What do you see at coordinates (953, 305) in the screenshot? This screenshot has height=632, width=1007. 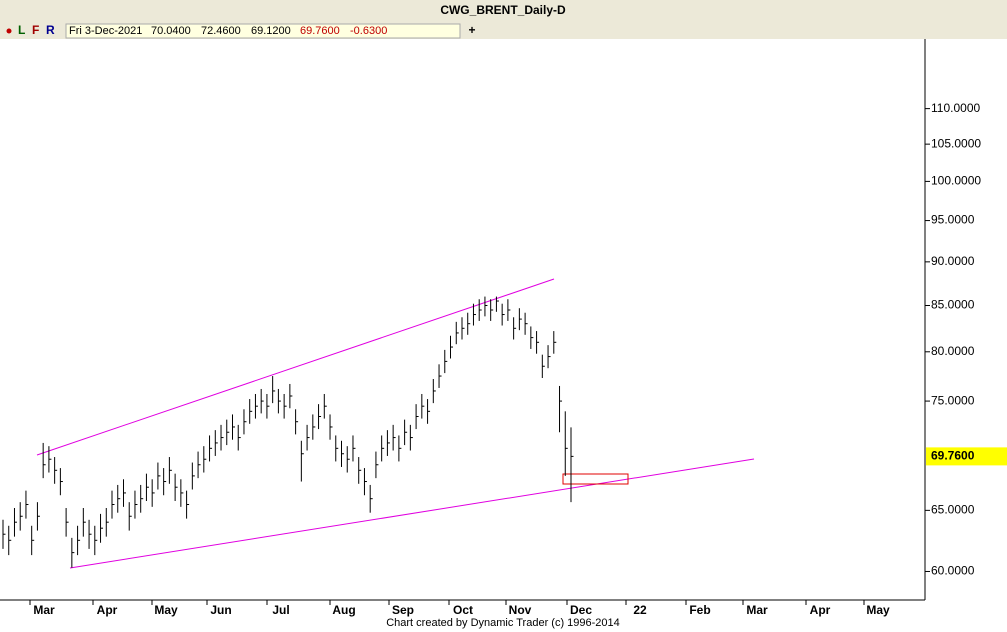 I see `y-tick-label: 85.0000` at bounding box center [953, 305].